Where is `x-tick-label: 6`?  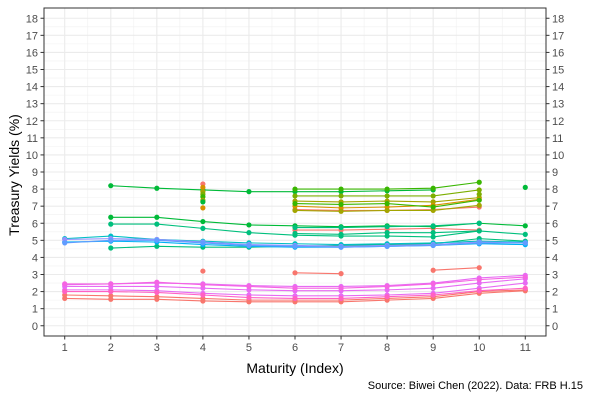 x-tick-label: 6 is located at coordinates (295, 348).